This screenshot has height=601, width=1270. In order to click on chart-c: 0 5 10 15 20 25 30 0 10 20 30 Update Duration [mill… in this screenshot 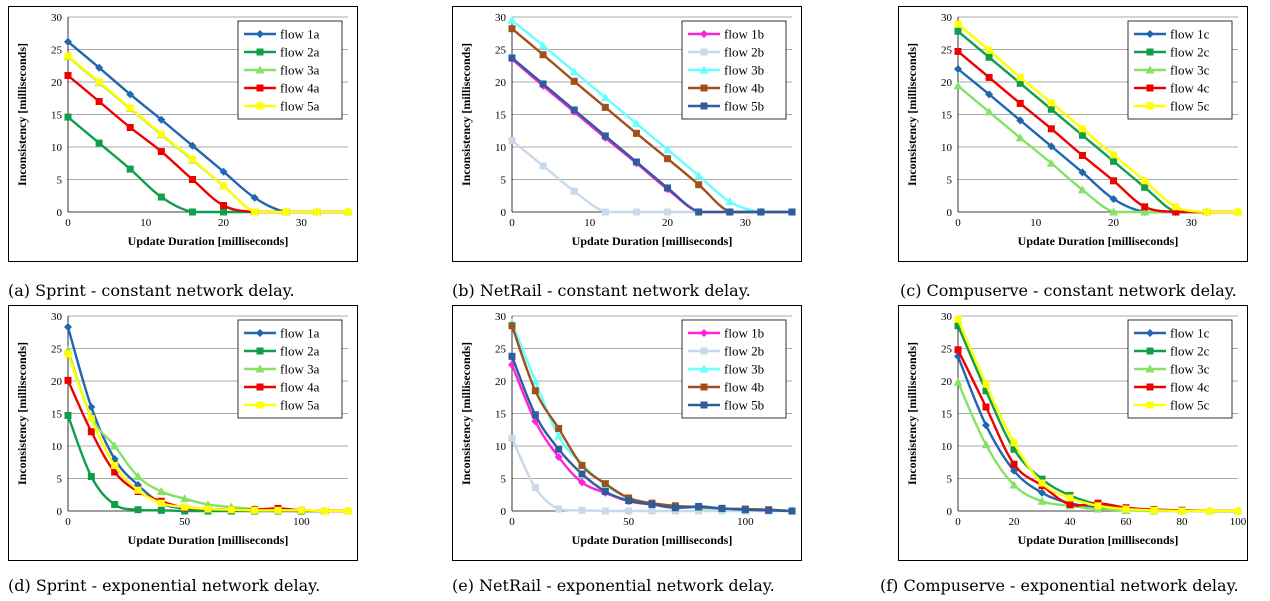, I will do `click(1073, 134)`.